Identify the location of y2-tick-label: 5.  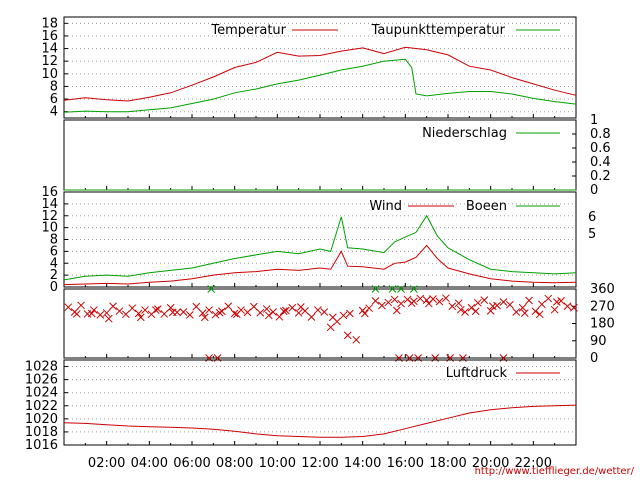
(592, 234).